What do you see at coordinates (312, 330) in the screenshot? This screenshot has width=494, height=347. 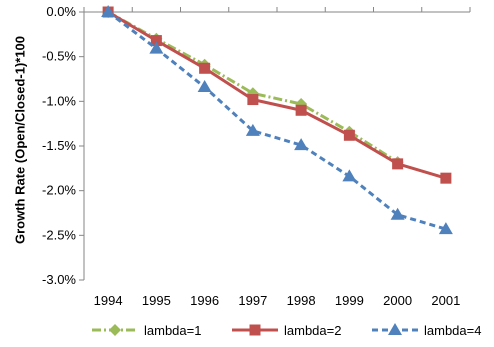 I see `legend-label: lambda=2` at bounding box center [312, 330].